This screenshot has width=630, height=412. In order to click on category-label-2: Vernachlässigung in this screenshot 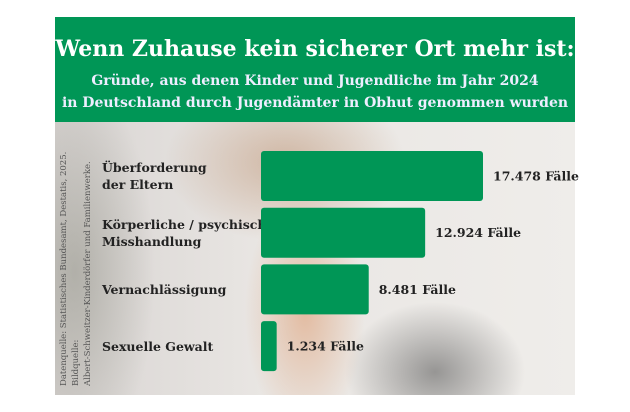, I will do `click(164, 289)`.